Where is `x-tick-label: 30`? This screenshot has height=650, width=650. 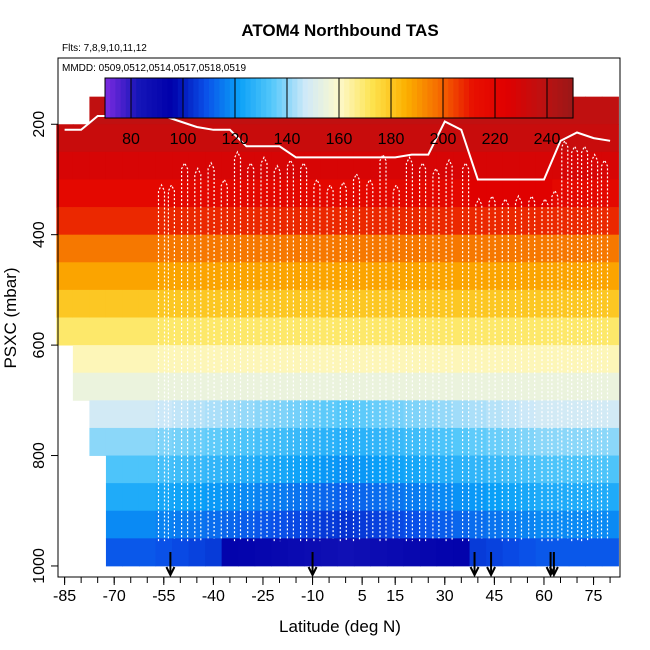 x-tick-label: 30 is located at coordinates (445, 596).